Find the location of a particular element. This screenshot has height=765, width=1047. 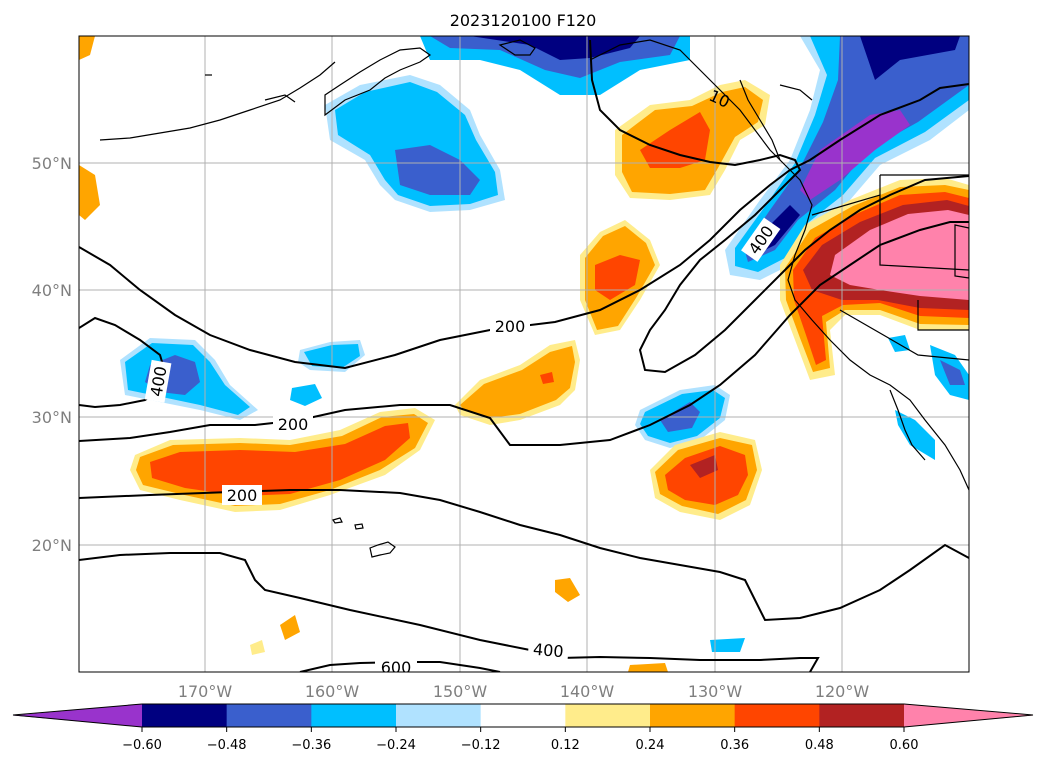

lat-label: 40°N is located at coordinates (52, 290).